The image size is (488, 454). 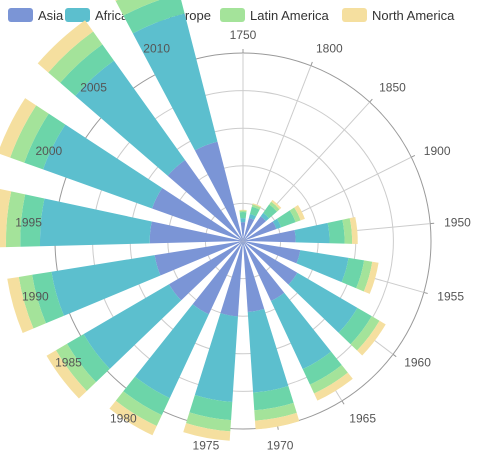 I want to click on bar-latin-america-1970, so click(x=275, y=411).